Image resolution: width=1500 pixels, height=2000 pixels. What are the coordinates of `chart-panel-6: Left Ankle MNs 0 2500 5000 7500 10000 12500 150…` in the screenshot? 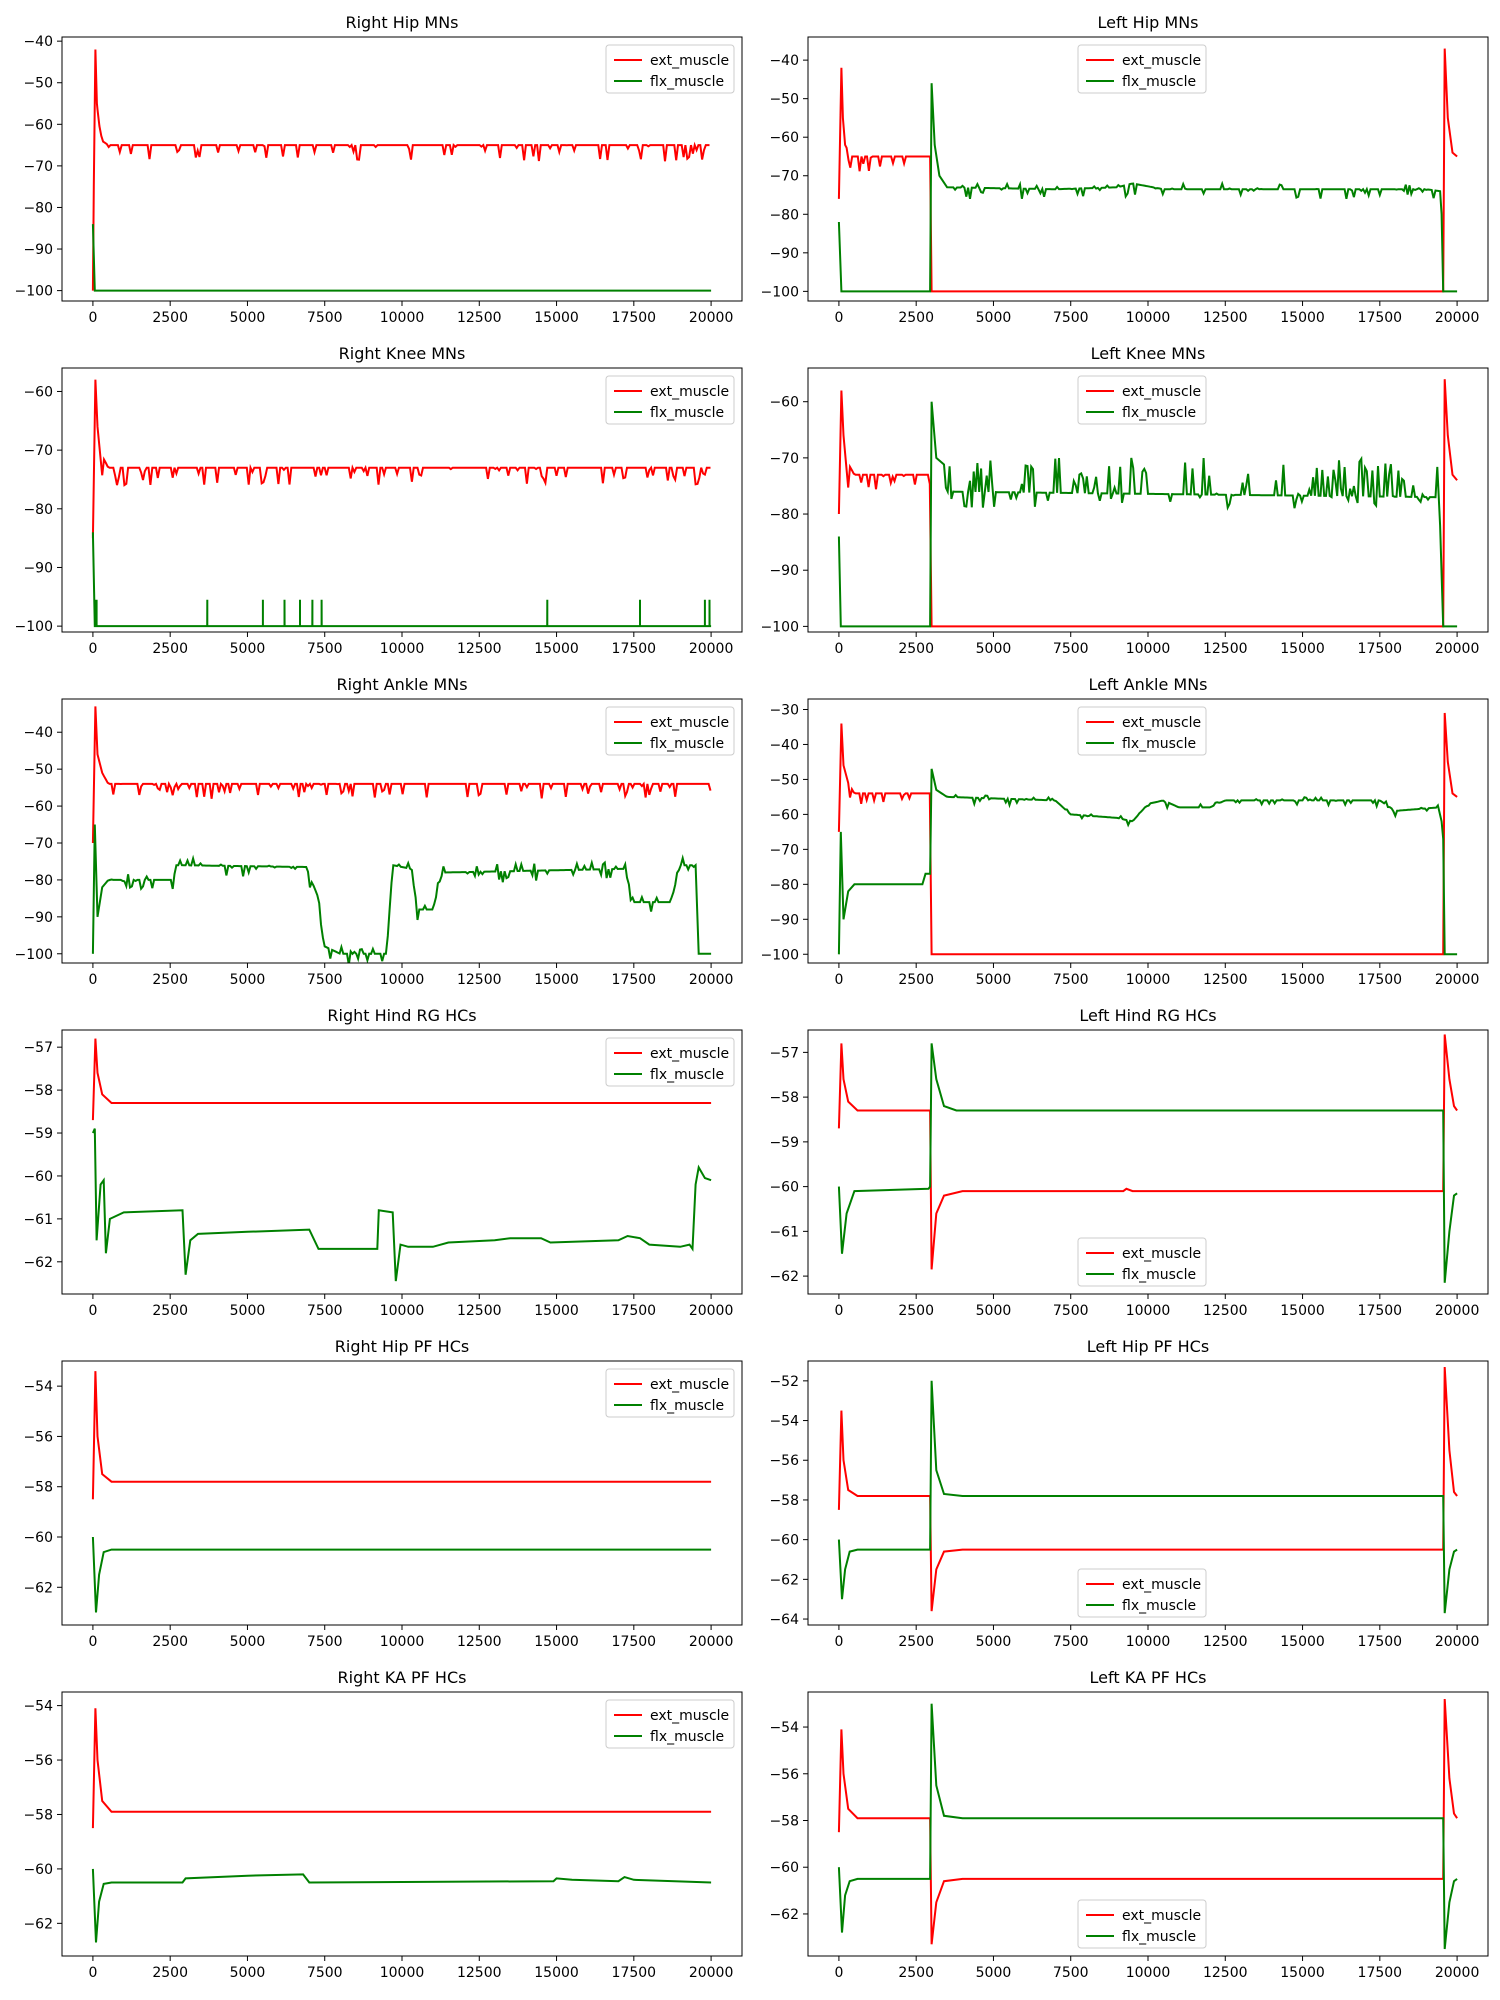 It's located at (1125, 831).